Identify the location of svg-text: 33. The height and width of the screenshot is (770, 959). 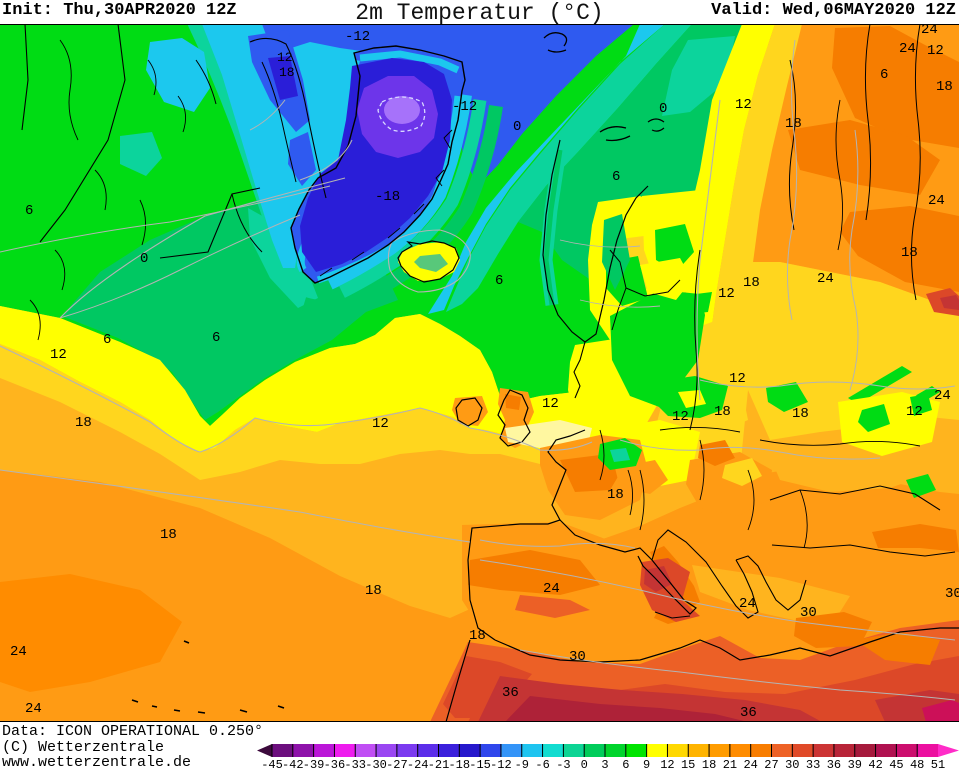
(813, 764).